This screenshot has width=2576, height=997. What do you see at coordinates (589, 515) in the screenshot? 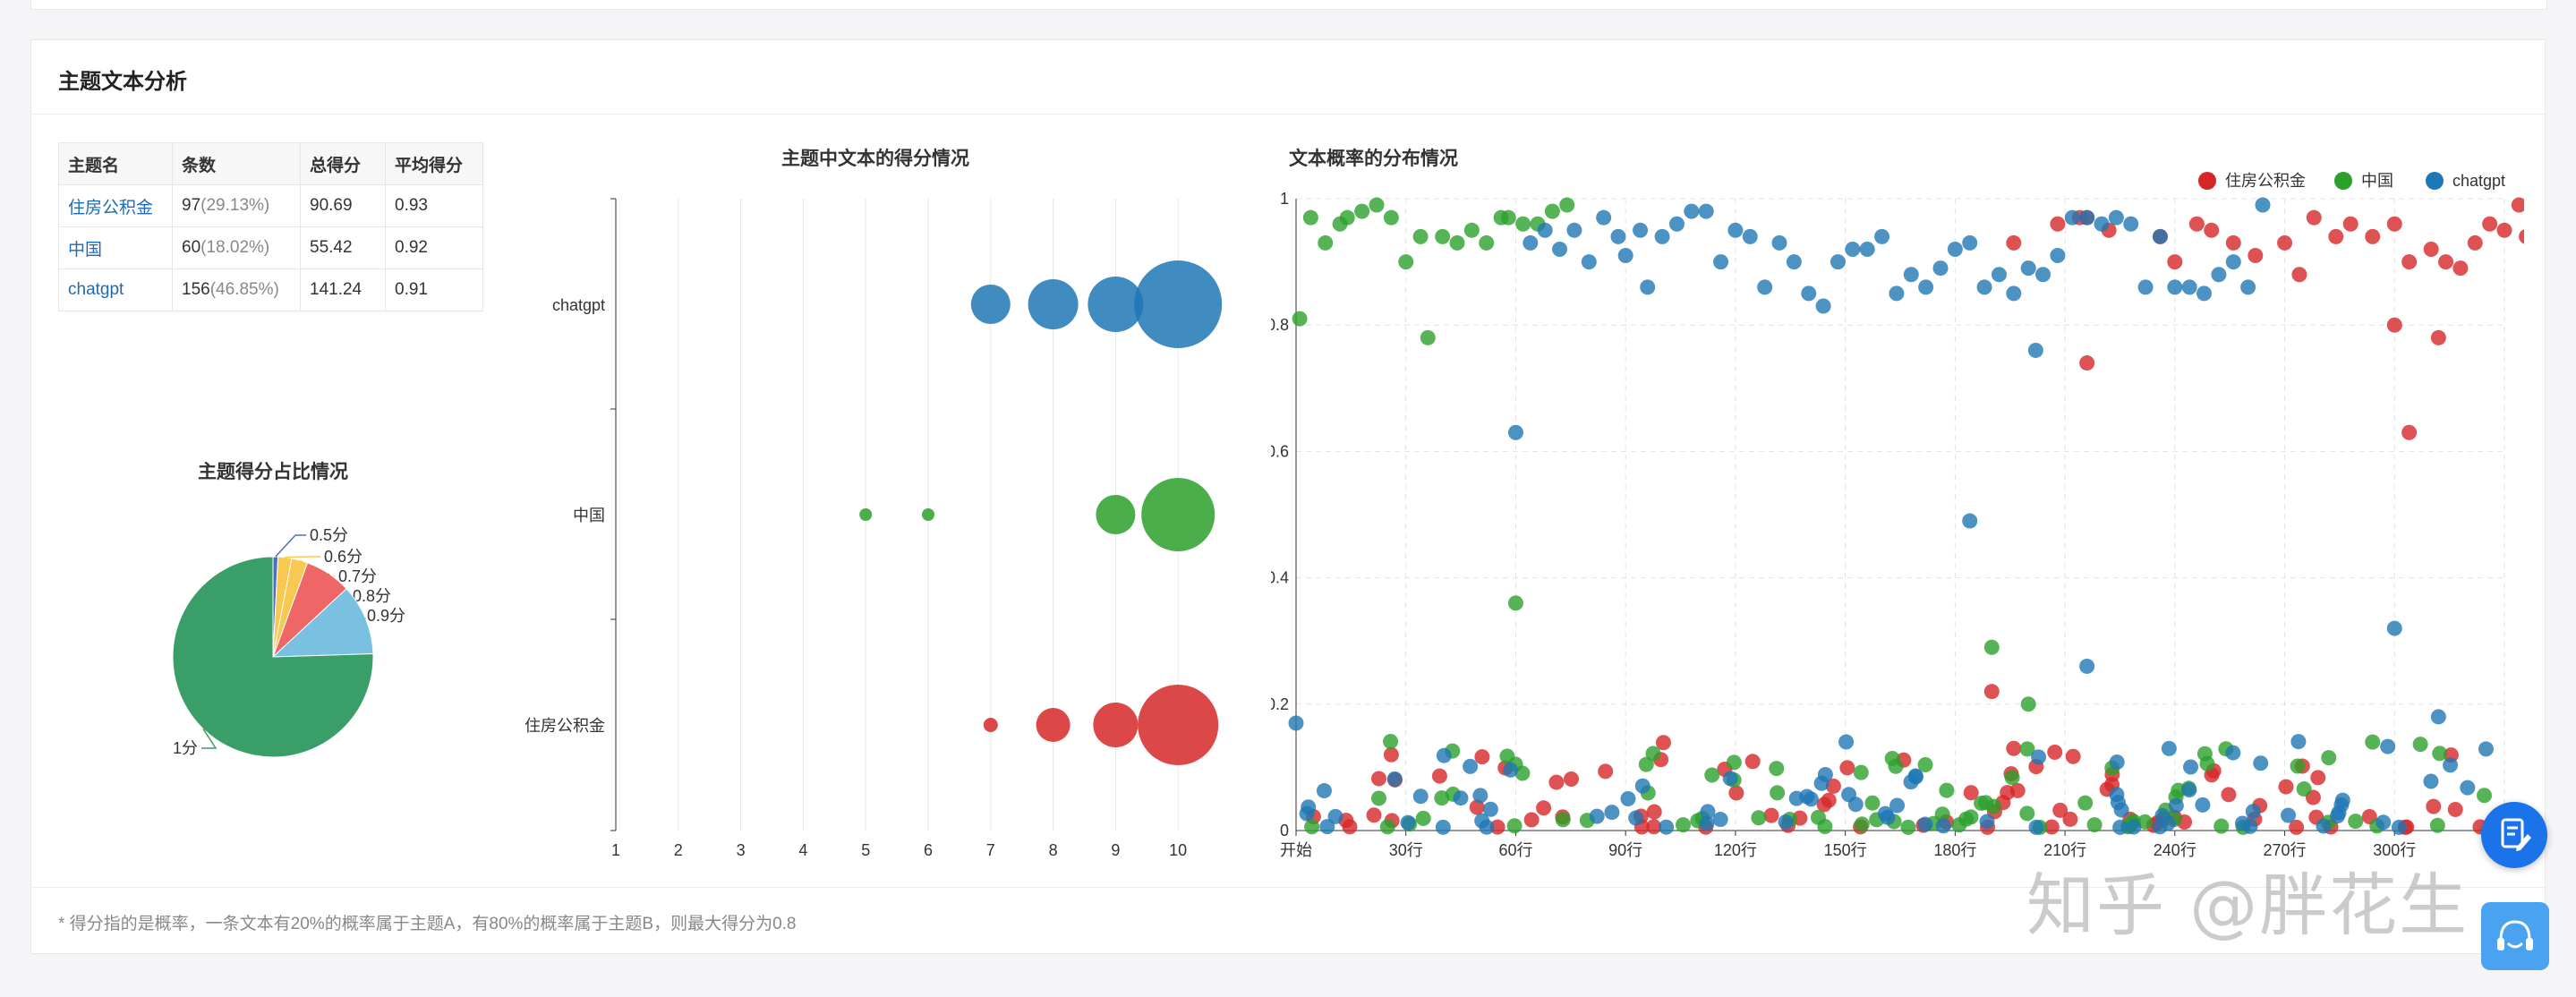
I see `bubble-y-label: 中国` at bounding box center [589, 515].